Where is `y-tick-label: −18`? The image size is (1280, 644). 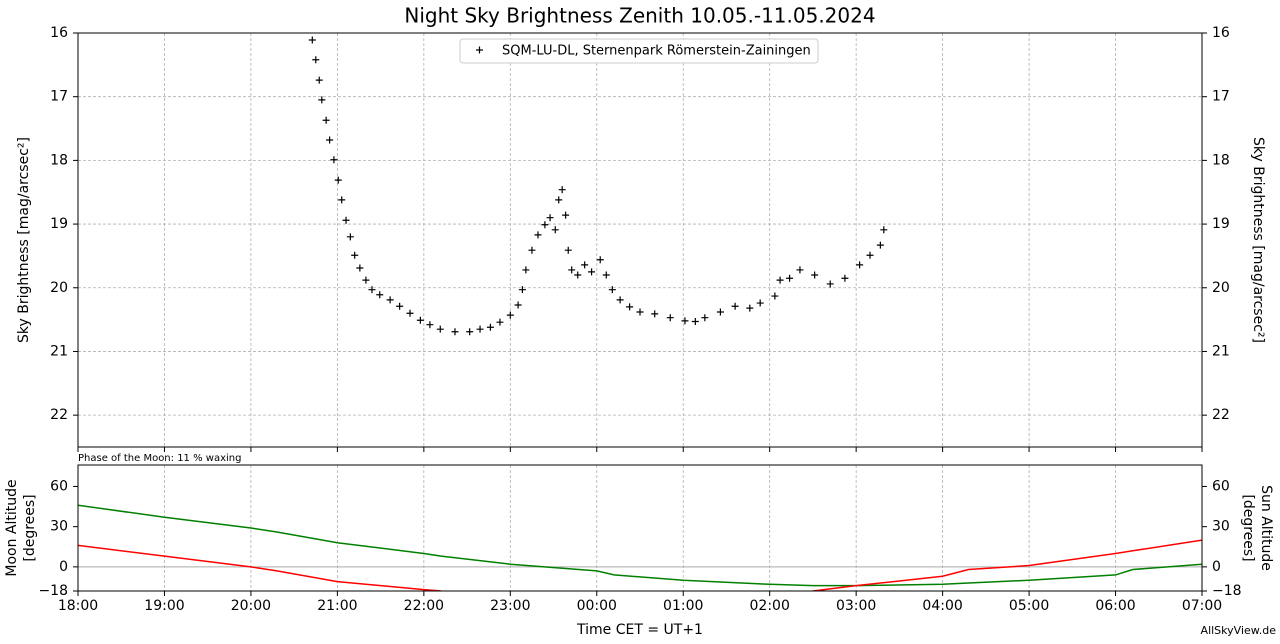
y-tick-label: −18 is located at coordinates (1227, 591).